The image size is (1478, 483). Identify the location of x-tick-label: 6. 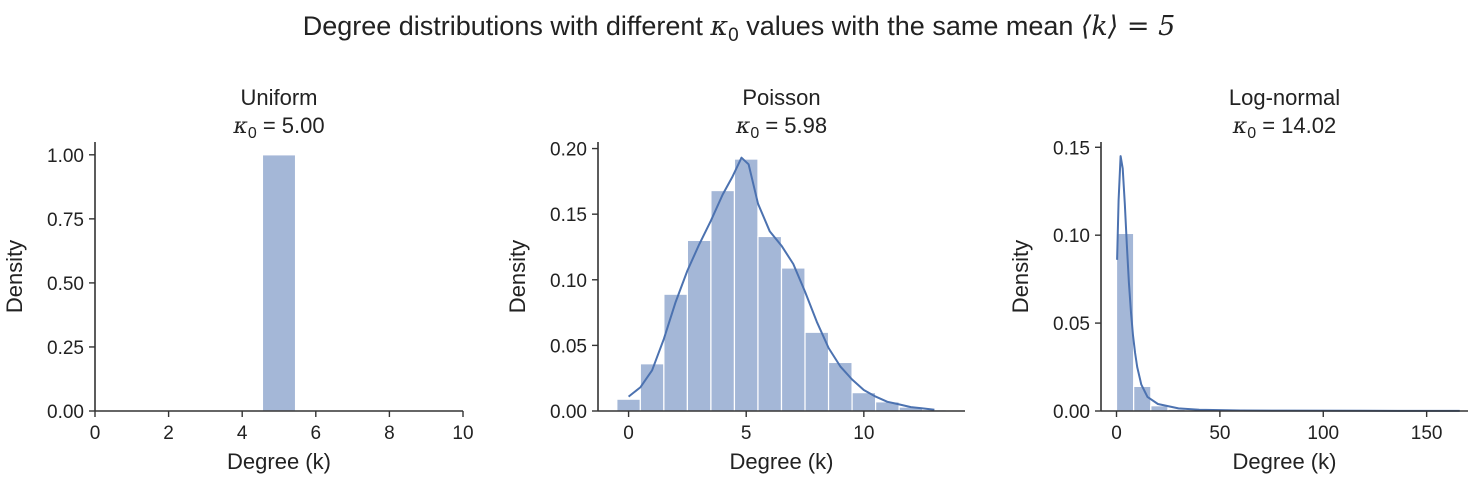
(316, 433).